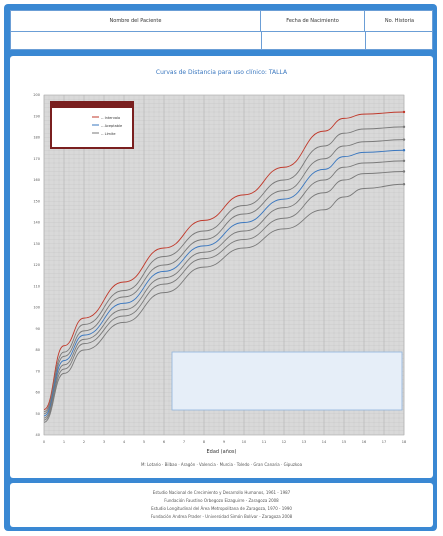 This screenshot has height=536, width=443. What do you see at coordinates (38, 371) in the screenshot?
I see `y-tick-label: 70` at bounding box center [38, 371].